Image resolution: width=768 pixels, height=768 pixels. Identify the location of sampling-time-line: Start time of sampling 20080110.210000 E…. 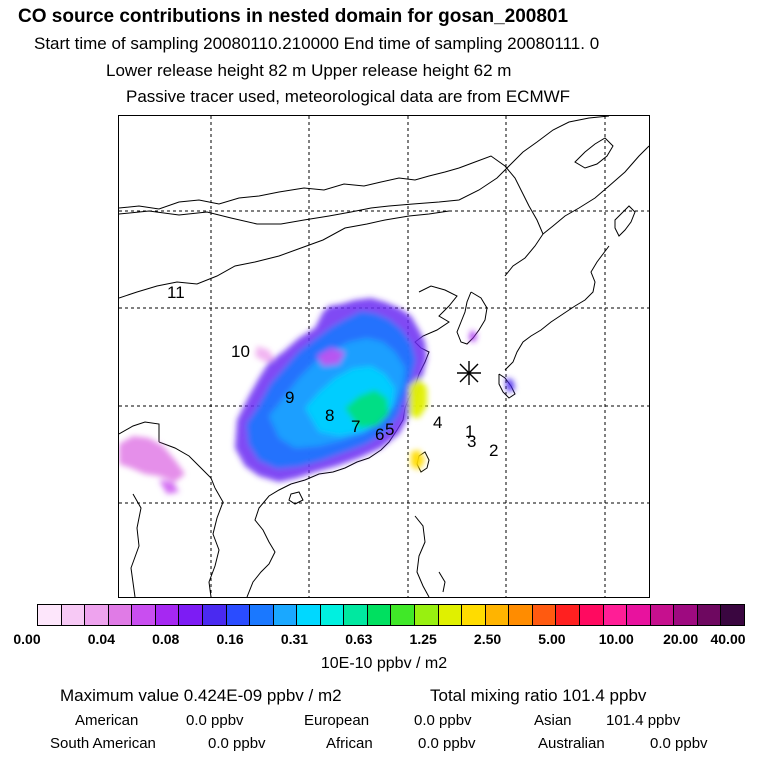
(317, 43).